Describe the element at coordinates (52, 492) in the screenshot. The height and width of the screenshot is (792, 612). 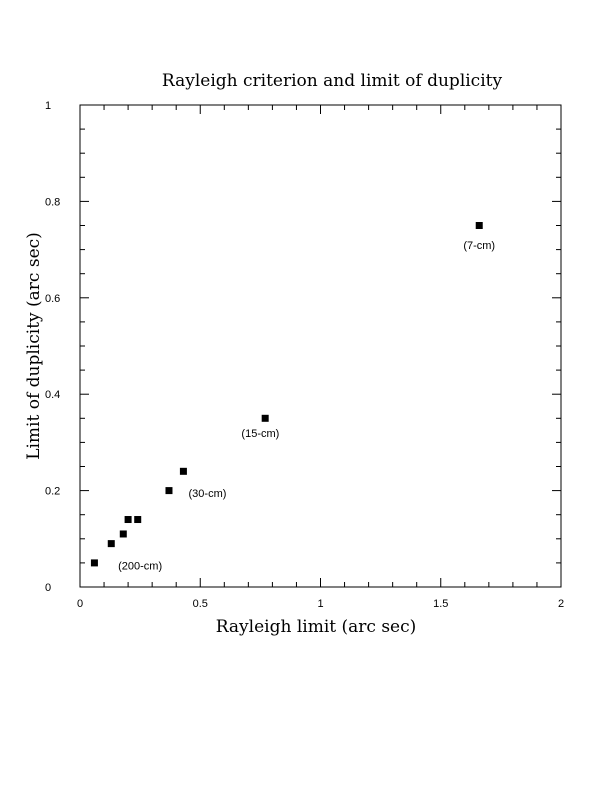
I see `y-tick-label: 0.2` at that location.